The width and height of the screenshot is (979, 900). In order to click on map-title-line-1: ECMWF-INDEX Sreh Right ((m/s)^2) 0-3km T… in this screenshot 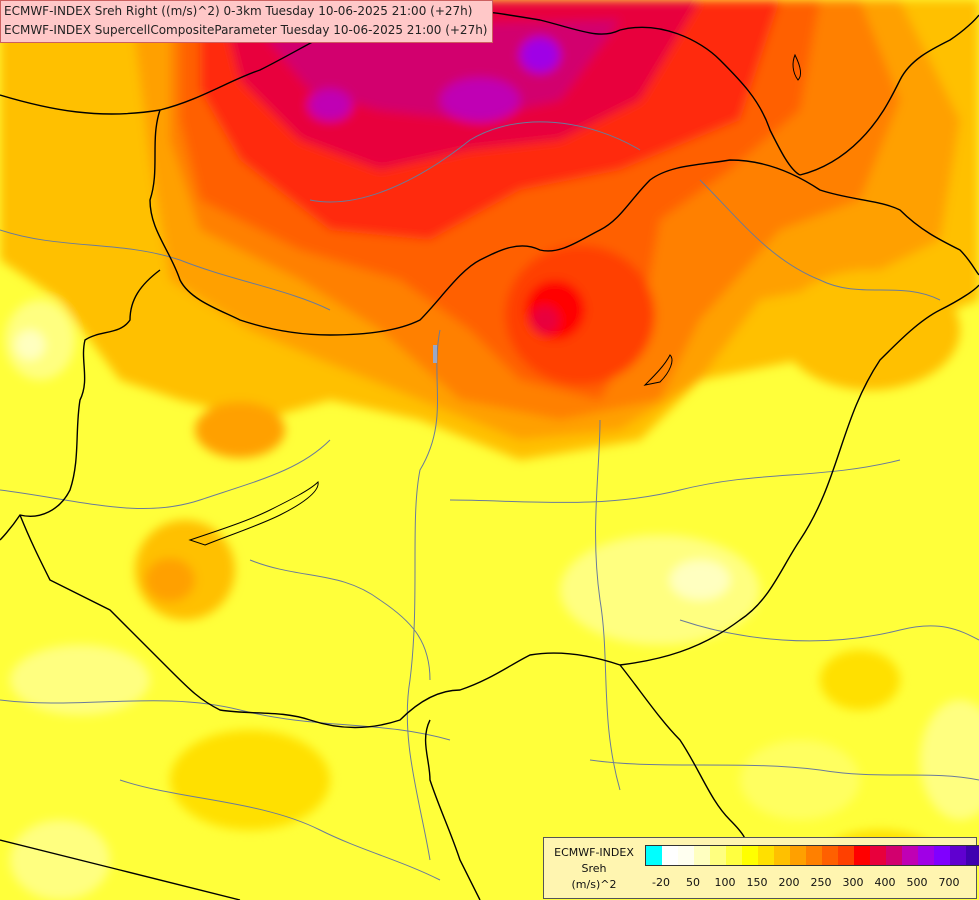, I will do `click(238, 11)`.